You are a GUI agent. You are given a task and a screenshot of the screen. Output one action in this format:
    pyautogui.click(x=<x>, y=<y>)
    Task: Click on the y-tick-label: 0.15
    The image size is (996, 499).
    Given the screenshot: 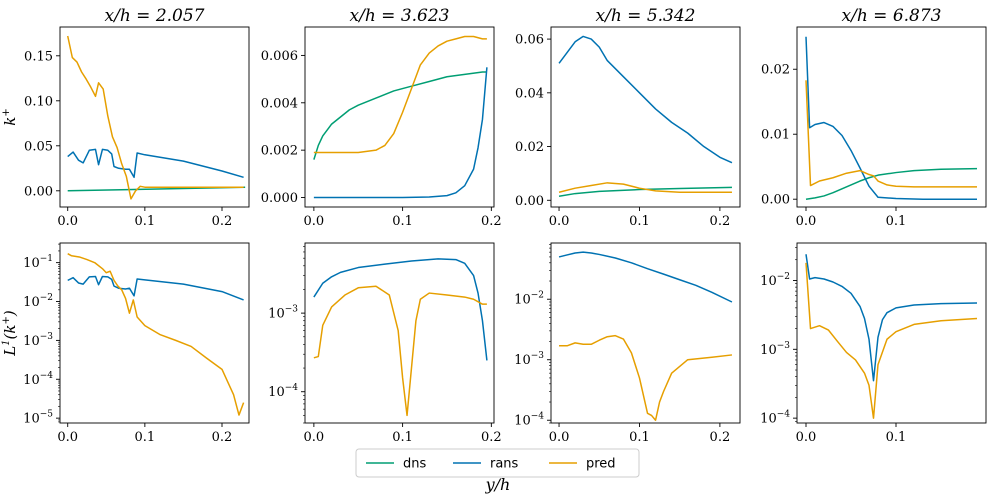 What is the action you would take?
    pyautogui.click(x=38, y=56)
    